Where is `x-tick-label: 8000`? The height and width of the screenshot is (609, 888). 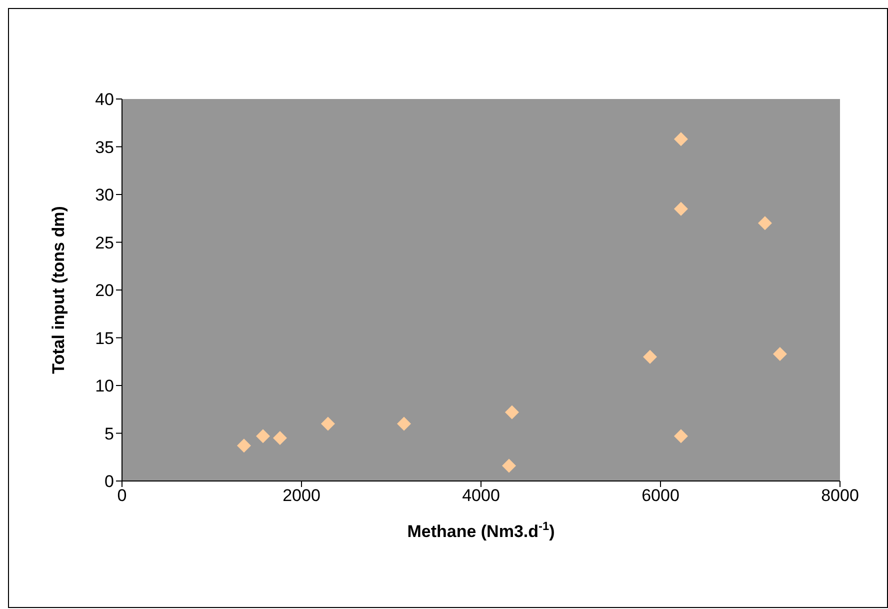
x-tick-label: 8000 is located at coordinates (840, 496).